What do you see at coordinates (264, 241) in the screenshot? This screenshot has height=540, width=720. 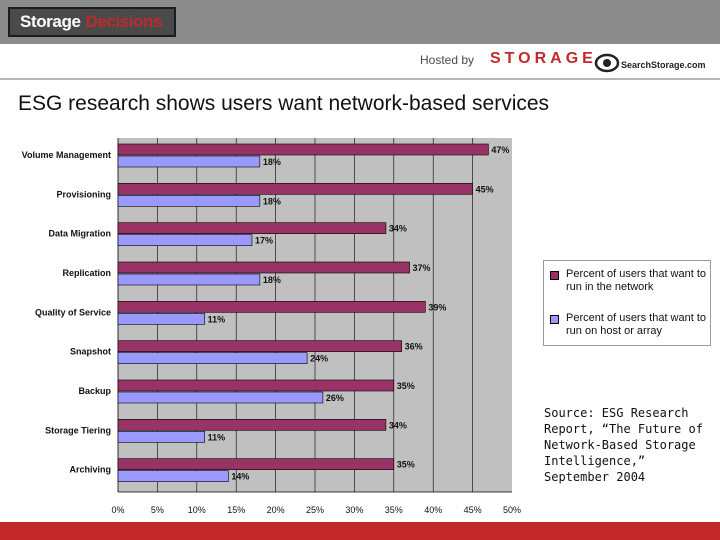 I see `value-label: 17%` at bounding box center [264, 241].